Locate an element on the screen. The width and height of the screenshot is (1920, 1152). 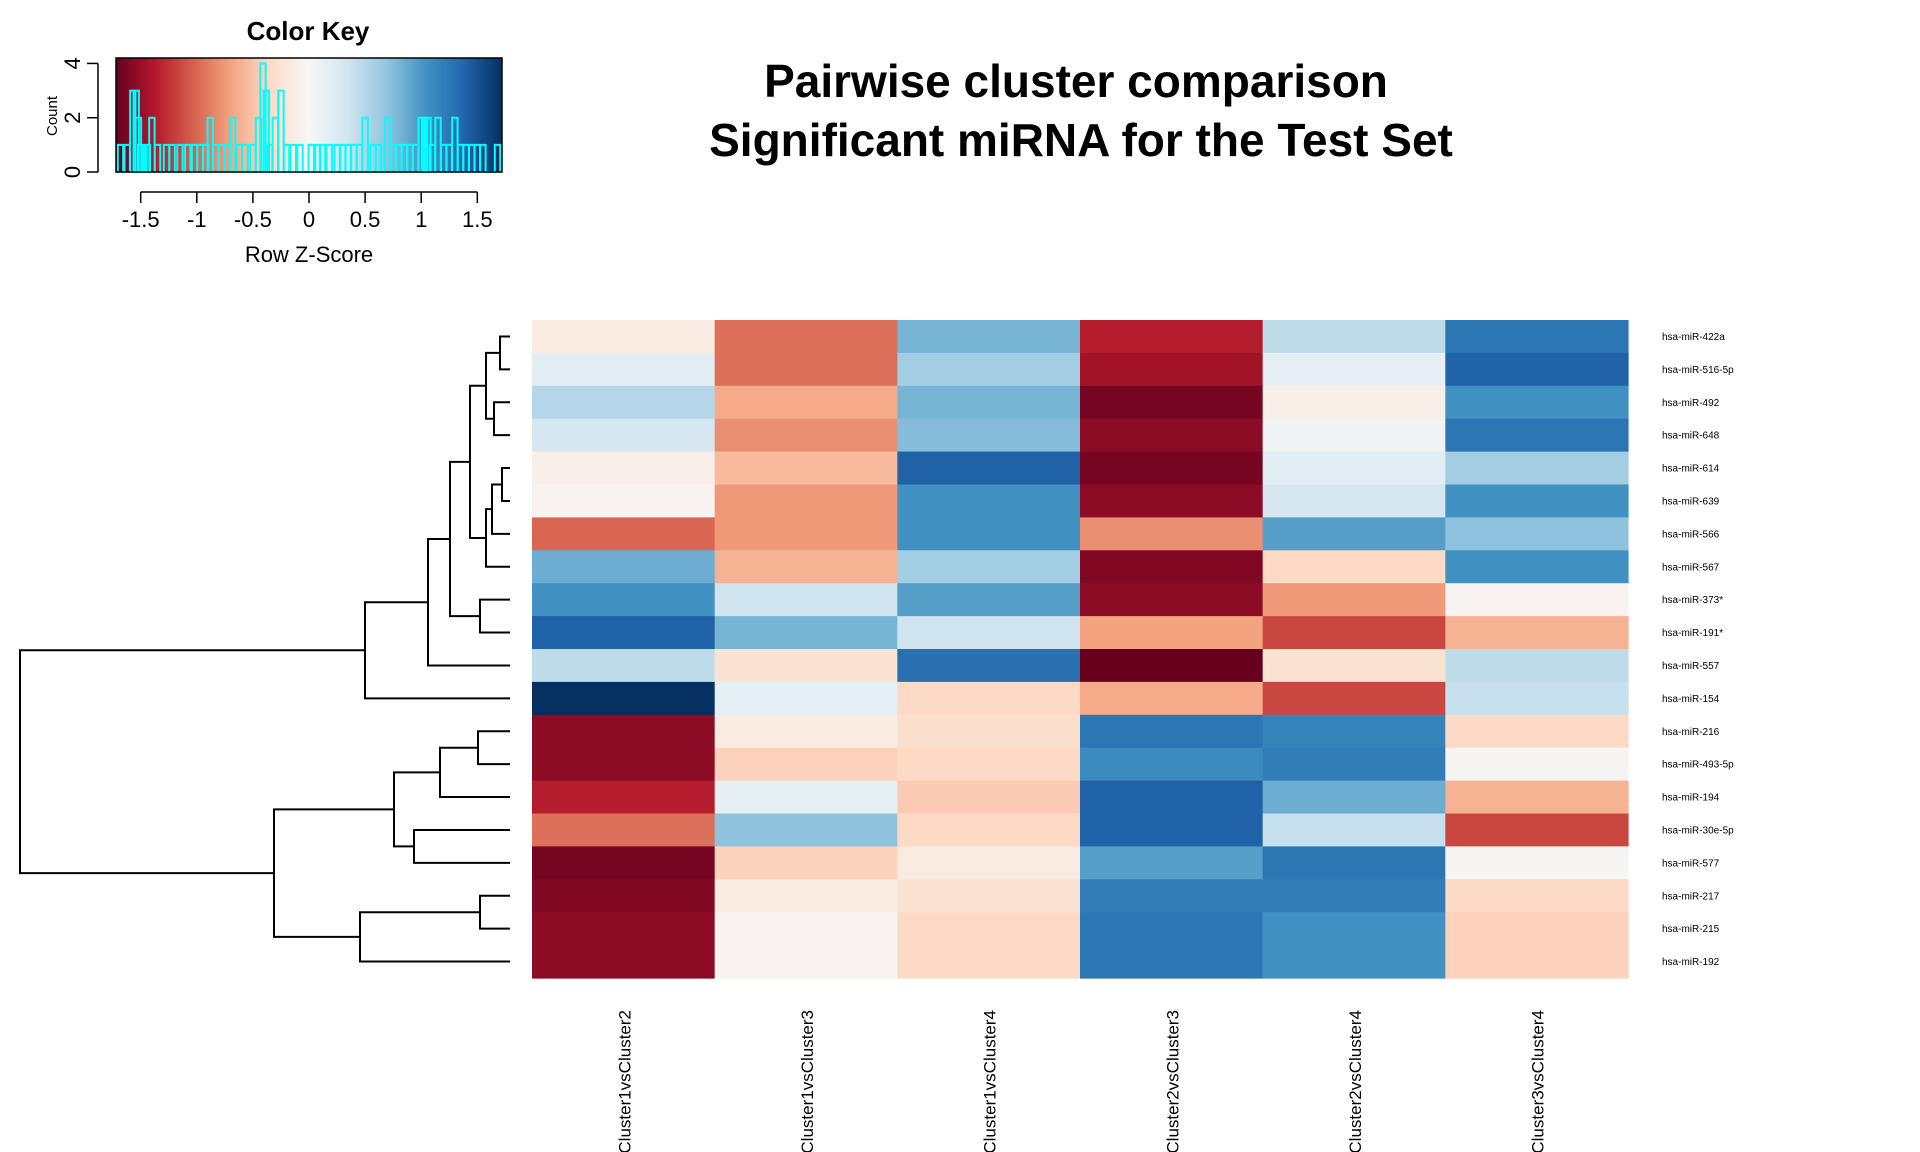
key-x-tick-label: -1.5 is located at coordinates (141, 219).